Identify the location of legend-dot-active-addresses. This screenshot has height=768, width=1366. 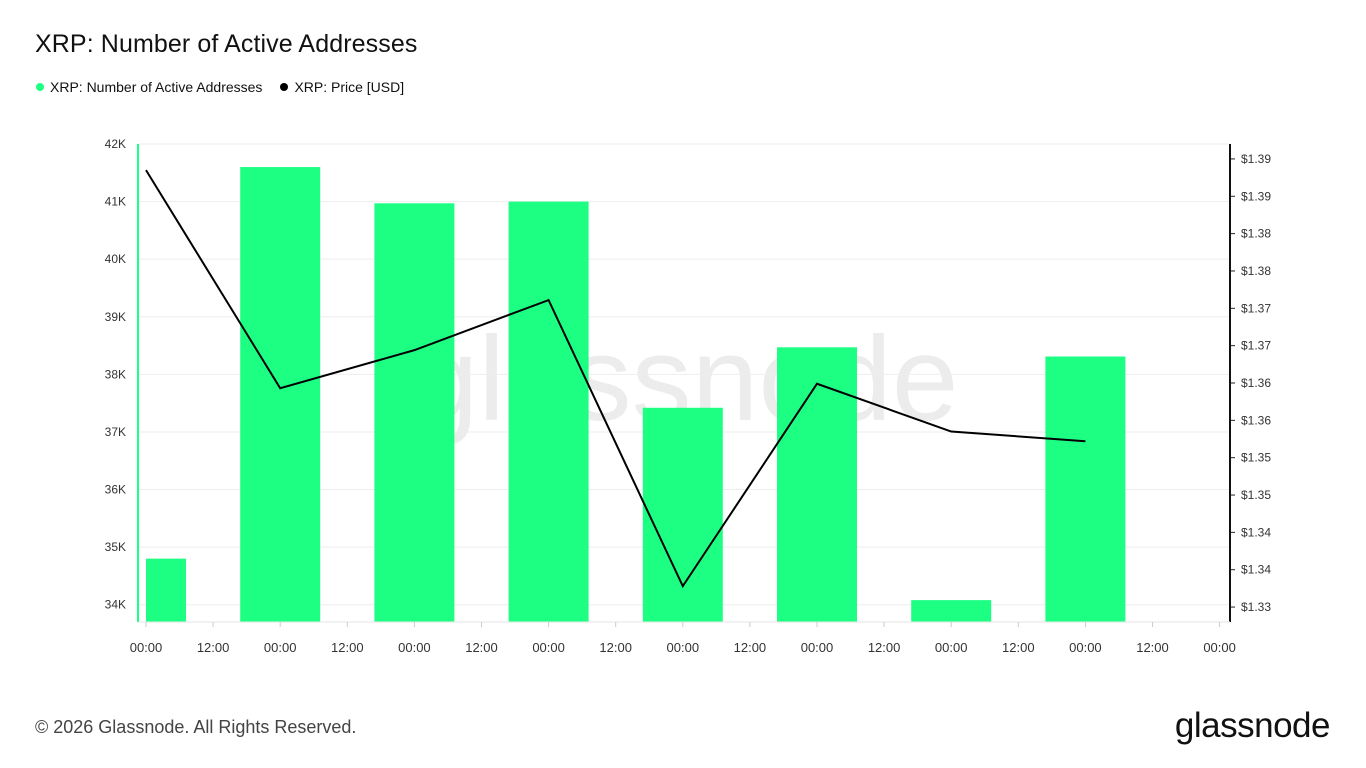
(40, 87).